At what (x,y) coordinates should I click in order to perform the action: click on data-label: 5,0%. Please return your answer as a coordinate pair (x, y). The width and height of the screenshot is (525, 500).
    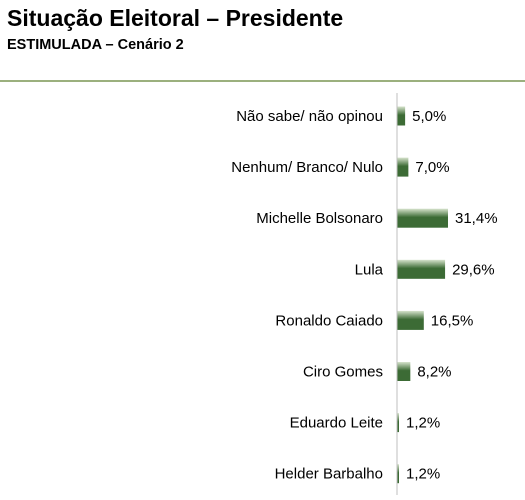
    Looking at the image, I should click on (429, 116).